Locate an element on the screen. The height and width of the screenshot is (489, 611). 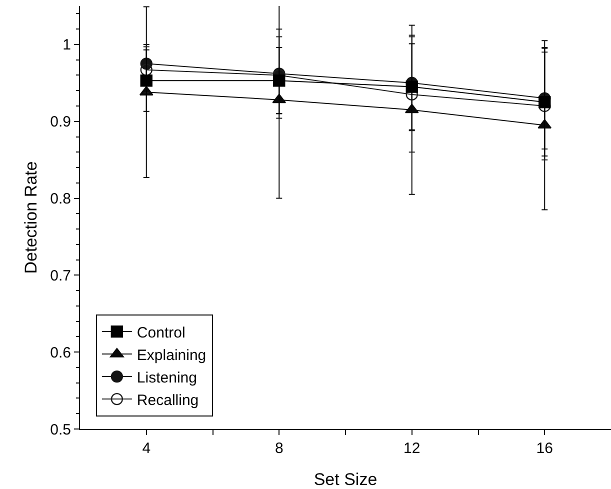
y-axis-title: Detection Rate is located at coordinates (31, 217).